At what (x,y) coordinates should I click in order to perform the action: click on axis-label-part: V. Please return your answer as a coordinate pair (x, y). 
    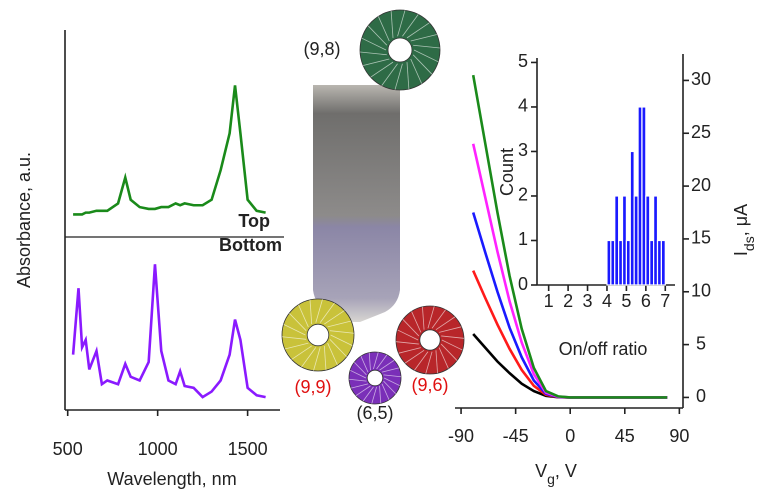
    Looking at the image, I should click on (541, 471).